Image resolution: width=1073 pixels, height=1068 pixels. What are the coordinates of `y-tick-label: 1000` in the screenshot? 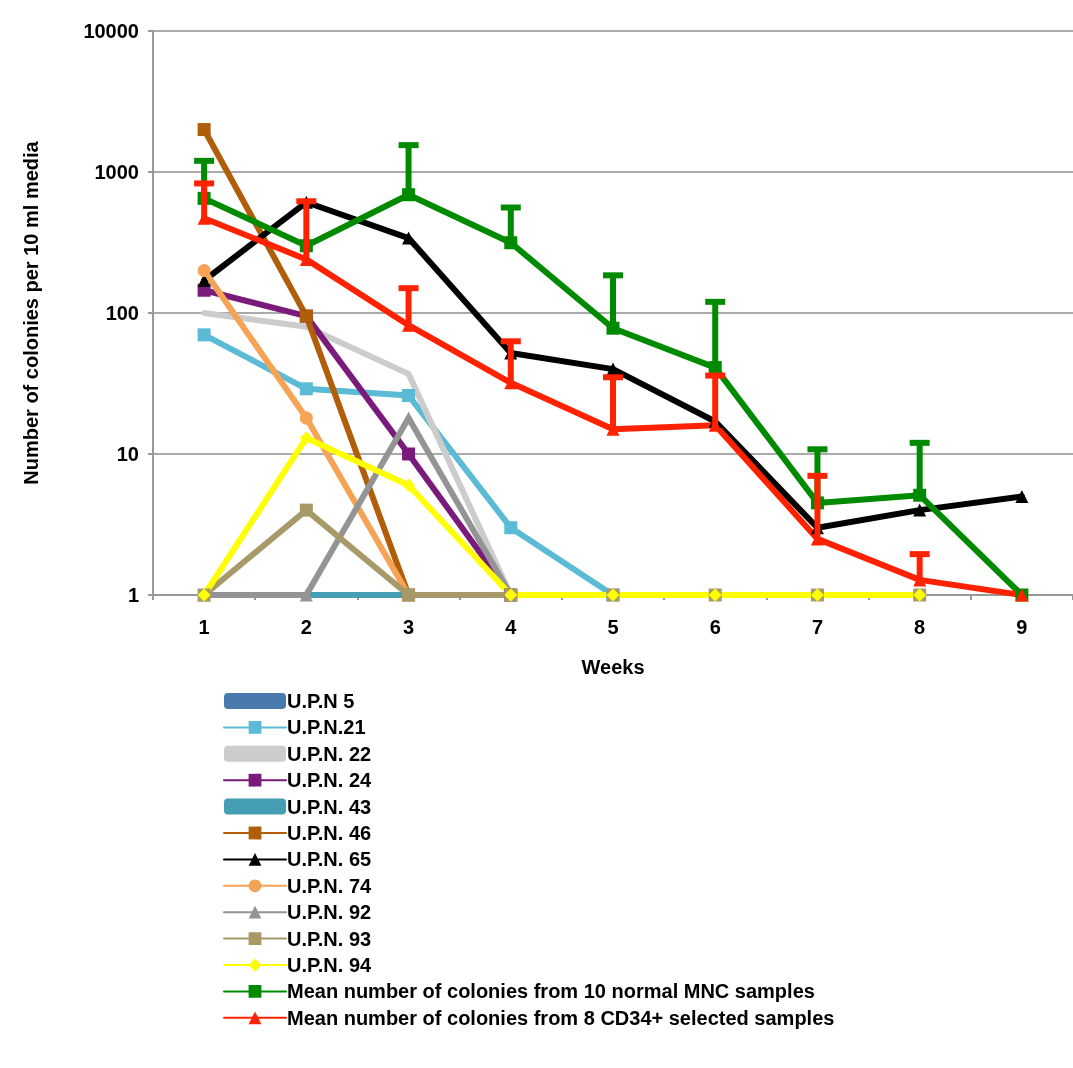 It's located at (116, 172).